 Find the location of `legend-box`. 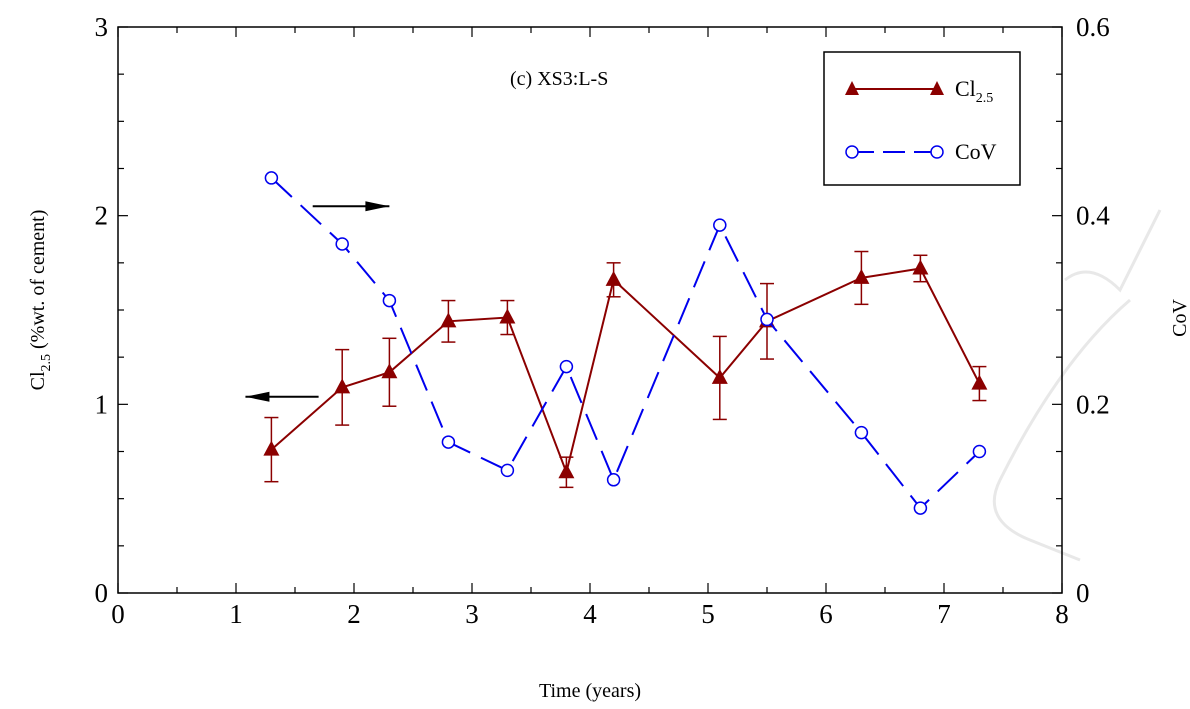

legend-box is located at coordinates (922, 118).